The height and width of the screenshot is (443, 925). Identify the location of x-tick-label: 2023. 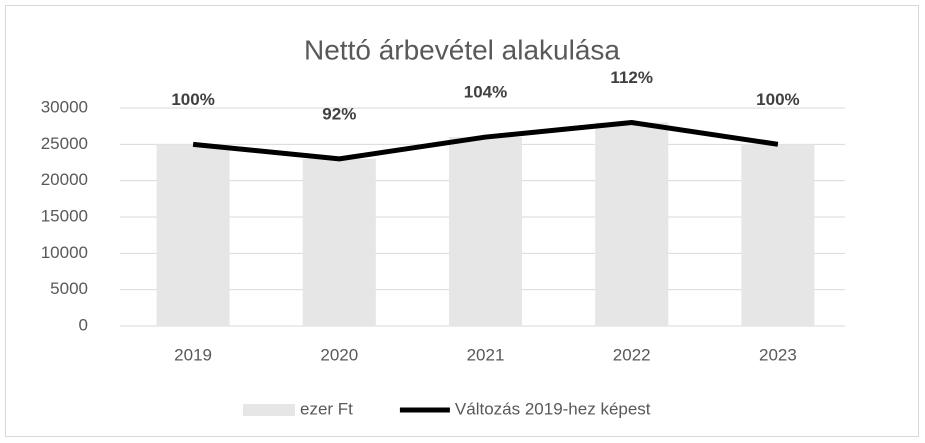
(778, 354).